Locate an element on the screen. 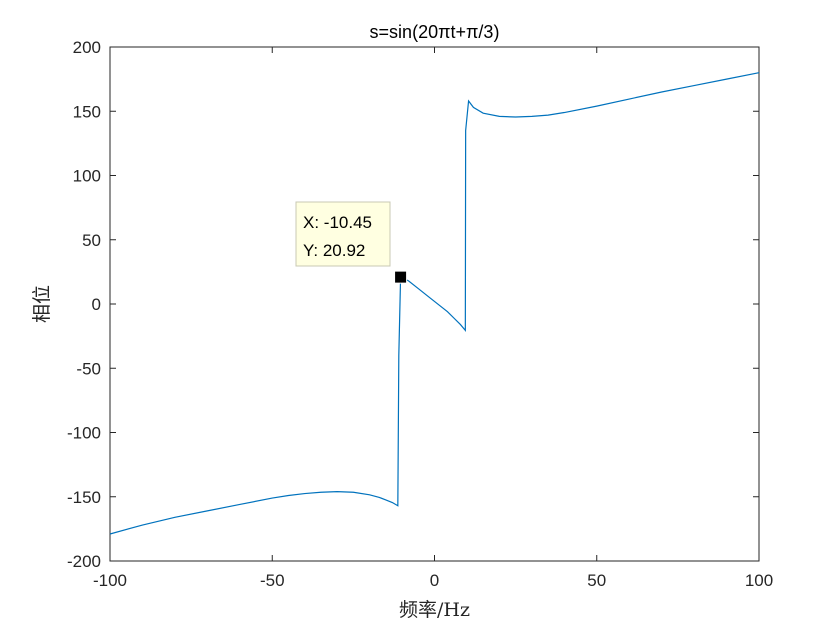  x-axis-label: 频率/Hz is located at coordinates (434, 610).